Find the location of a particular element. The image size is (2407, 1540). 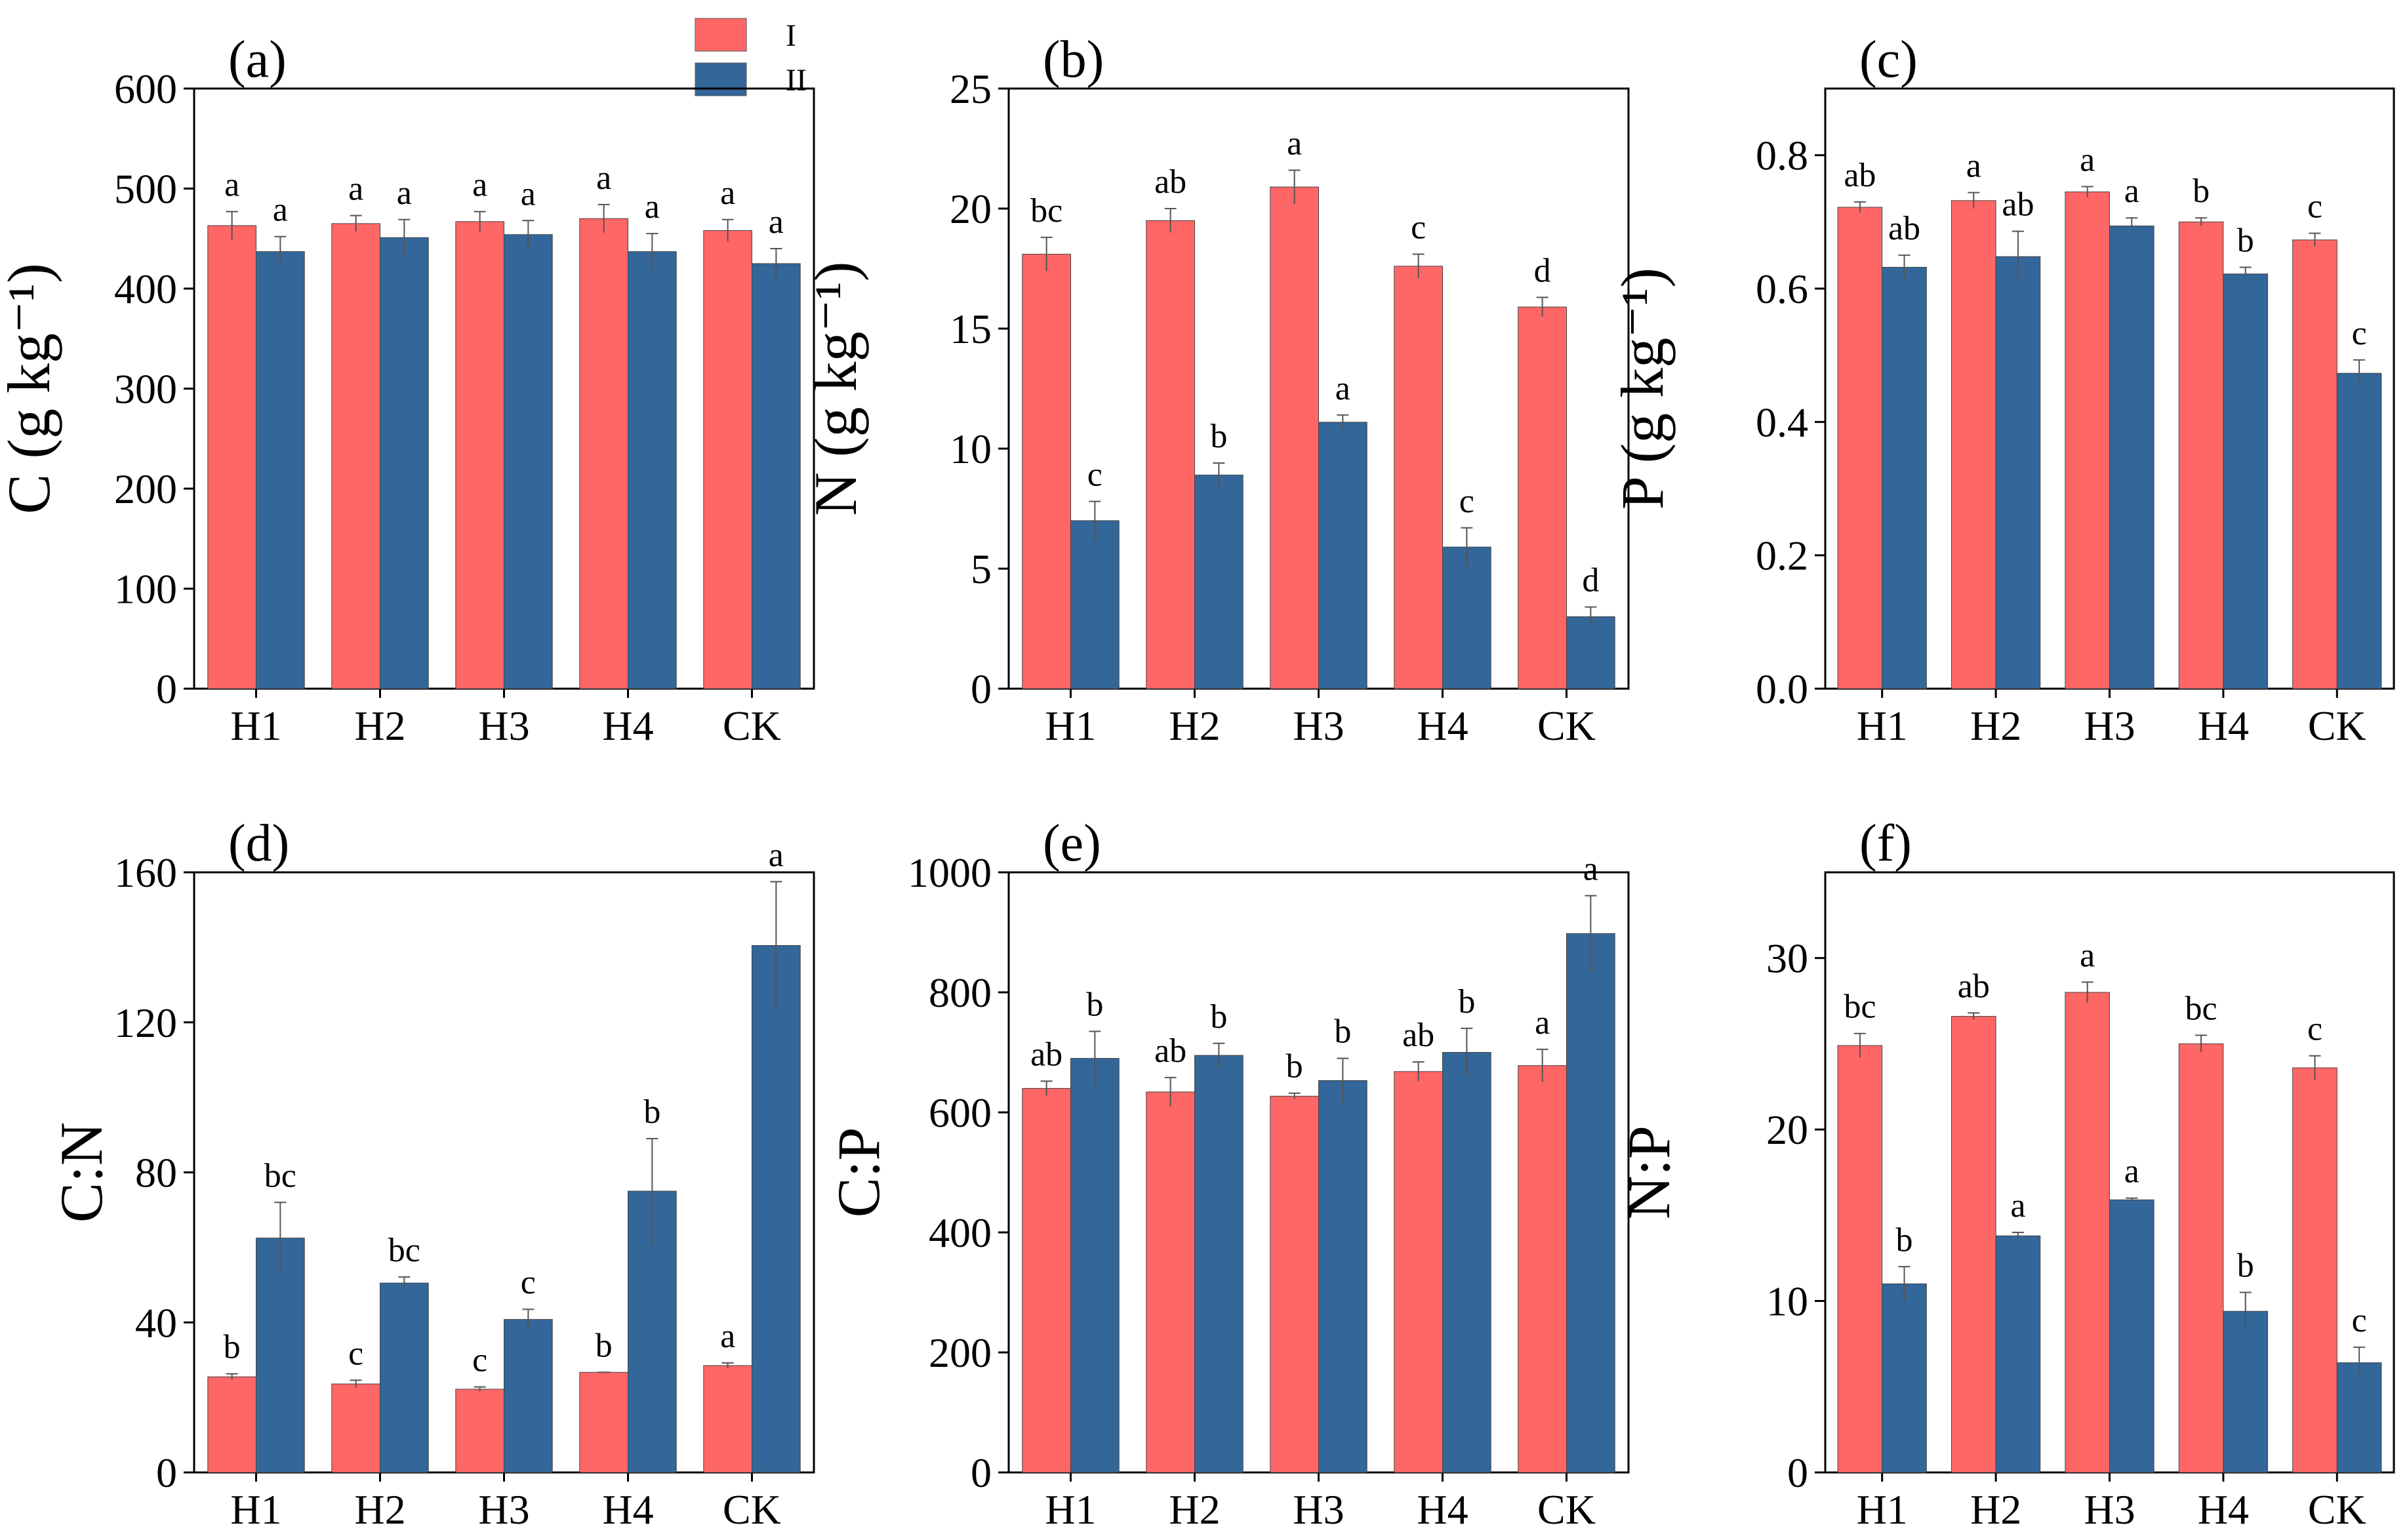

y-tick-label: 25 is located at coordinates (971, 89).